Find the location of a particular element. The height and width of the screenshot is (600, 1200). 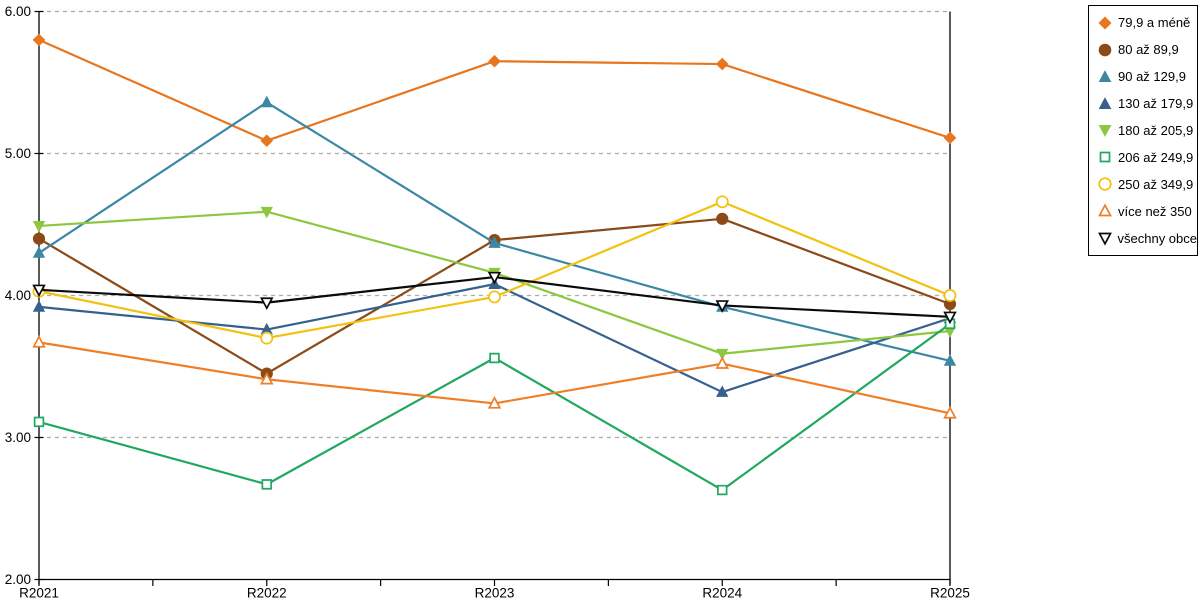

legend-label: 79,9 a méně is located at coordinates (1154, 23).